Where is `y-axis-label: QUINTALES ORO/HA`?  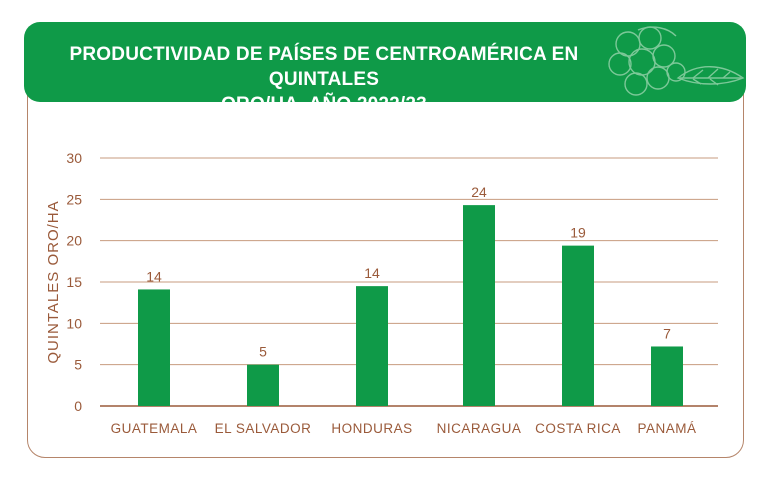
y-axis-label: QUINTALES ORO/HA is located at coordinates (53, 281).